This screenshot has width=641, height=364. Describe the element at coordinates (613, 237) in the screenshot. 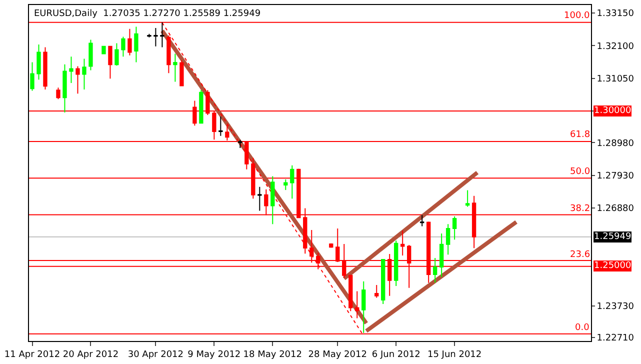

I see `ref-line-label: 1.25949` at that location.